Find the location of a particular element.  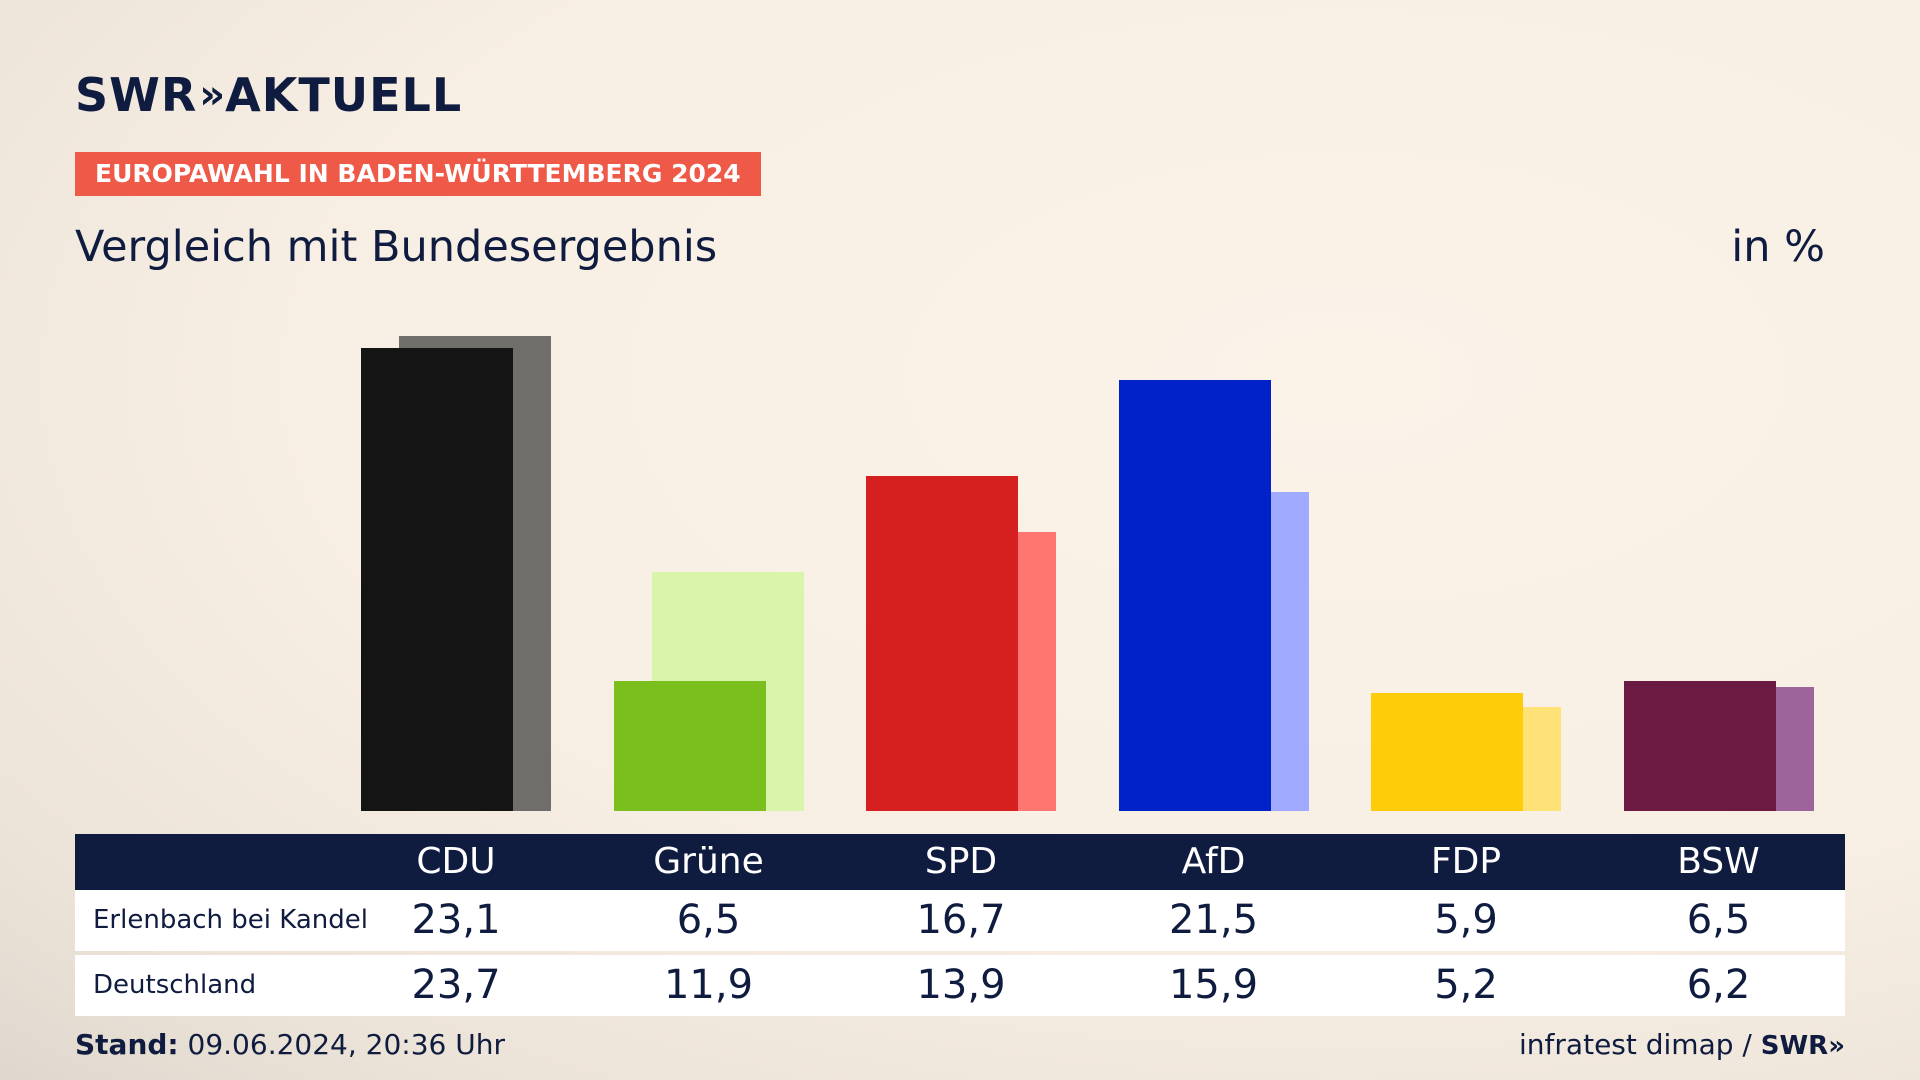

data-label: 21,5 is located at coordinates (1213, 920).